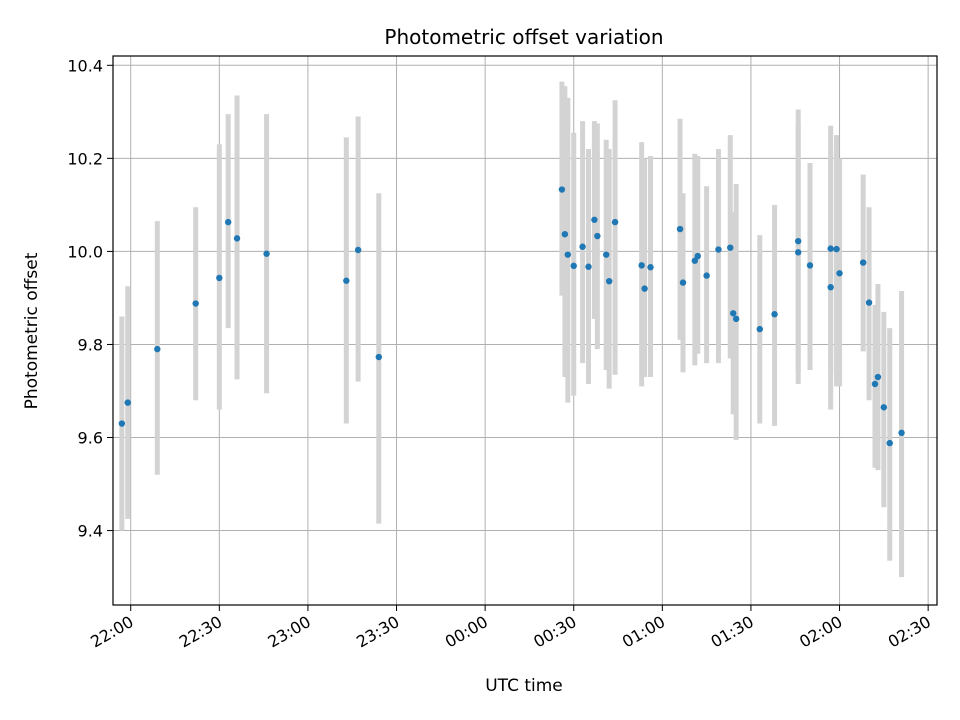  What do you see at coordinates (523, 37) in the screenshot?
I see `chart-title: Photometric offset variation` at bounding box center [523, 37].